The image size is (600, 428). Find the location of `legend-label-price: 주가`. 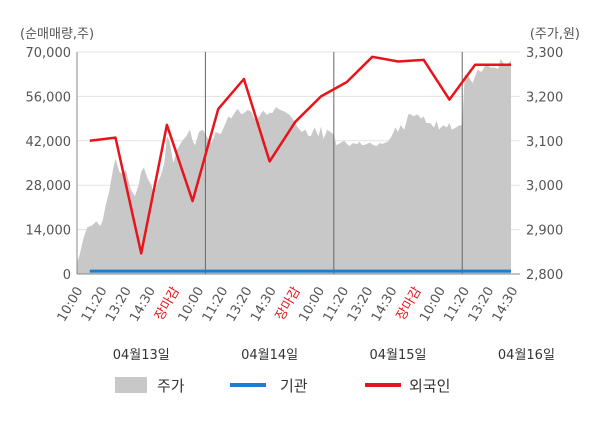

legend-label-price: 주가 is located at coordinates (171, 386).